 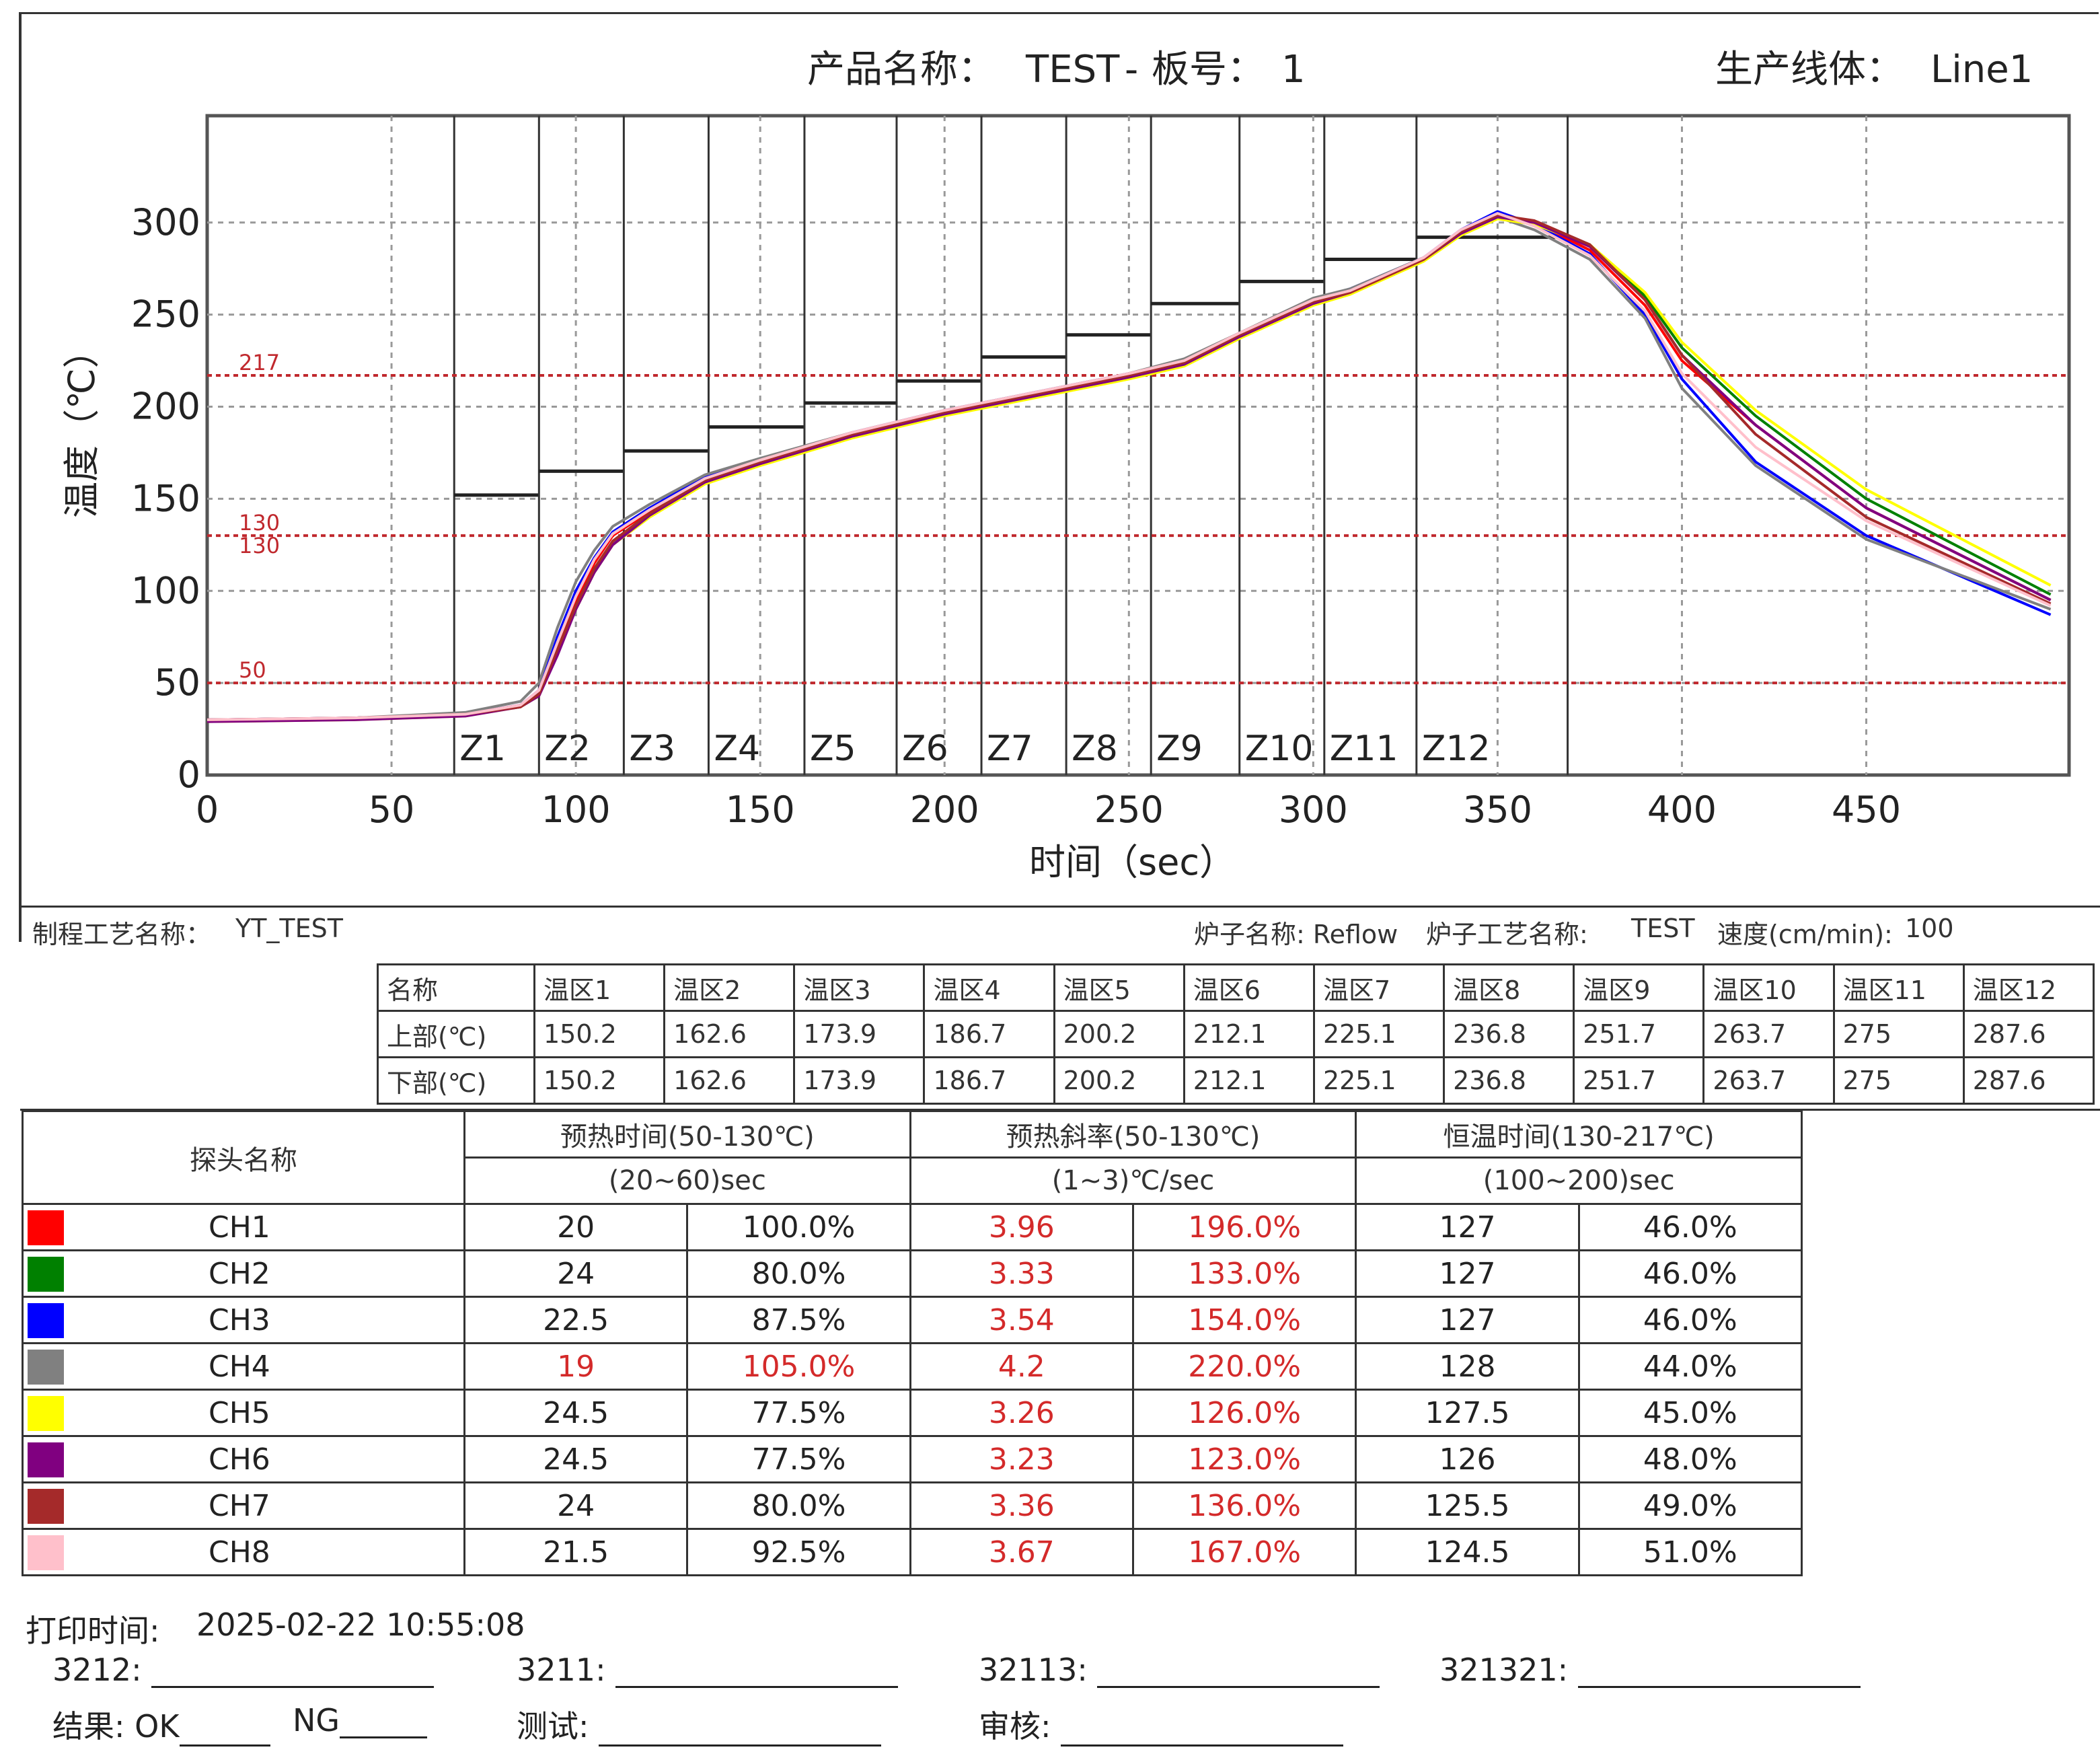 I want to click on soak-pct-cell: 49.0%, so click(x=1690, y=1505).